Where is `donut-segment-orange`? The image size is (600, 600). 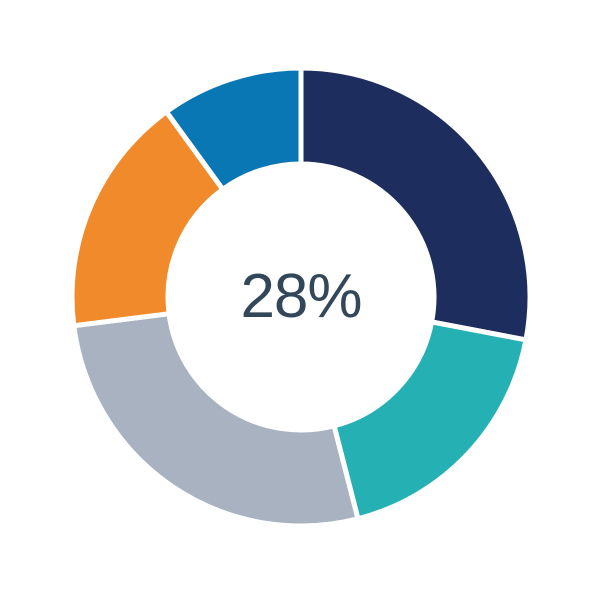 donut-segment-orange is located at coordinates (148, 218).